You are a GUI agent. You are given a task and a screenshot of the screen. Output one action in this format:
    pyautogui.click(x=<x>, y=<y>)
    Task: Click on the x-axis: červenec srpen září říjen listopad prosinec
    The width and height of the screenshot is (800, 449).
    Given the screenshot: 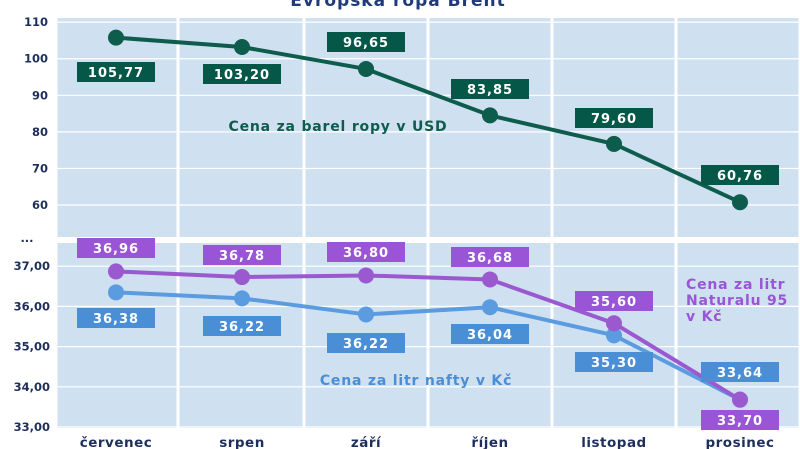 What is the action you would take?
    pyautogui.click(x=427, y=442)
    